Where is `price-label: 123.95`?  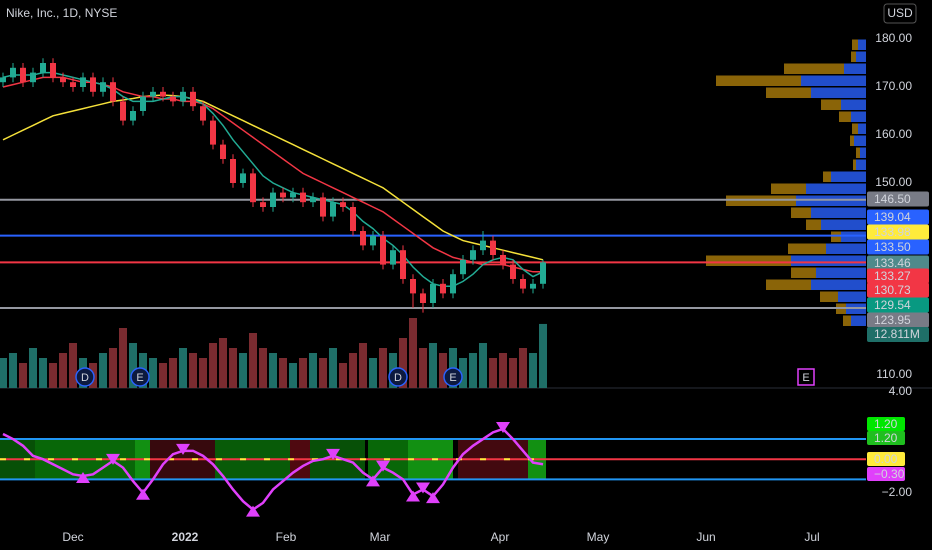 price-label: 123.95 is located at coordinates (892, 320).